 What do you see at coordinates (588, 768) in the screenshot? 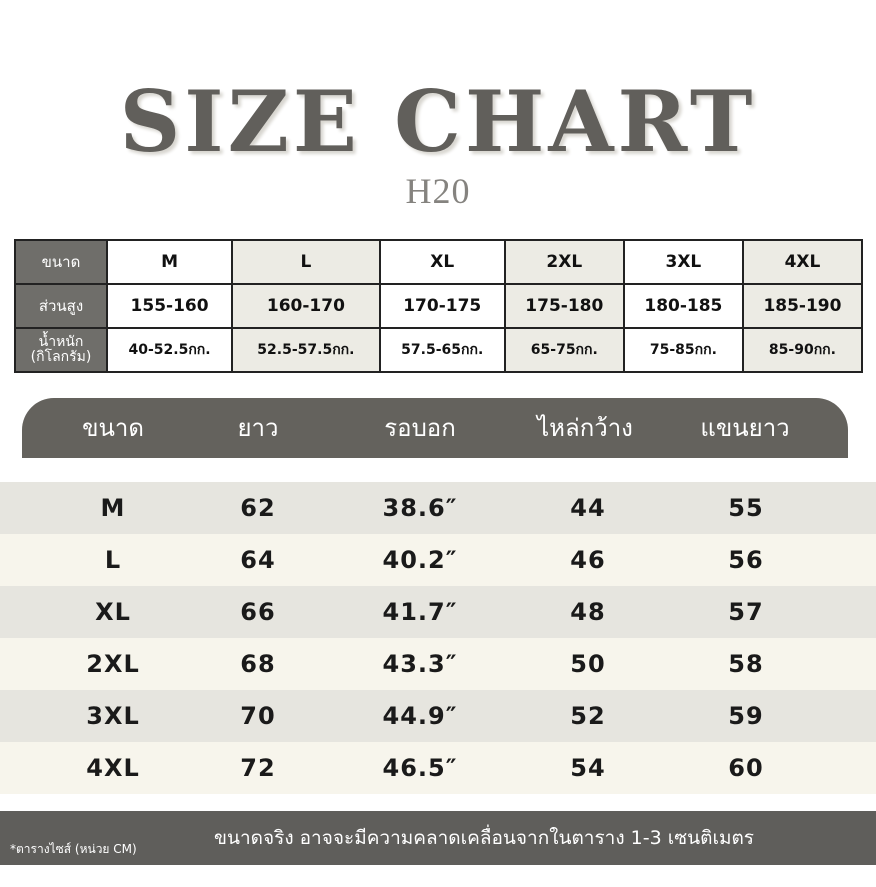
I see `cell: 54` at bounding box center [588, 768].